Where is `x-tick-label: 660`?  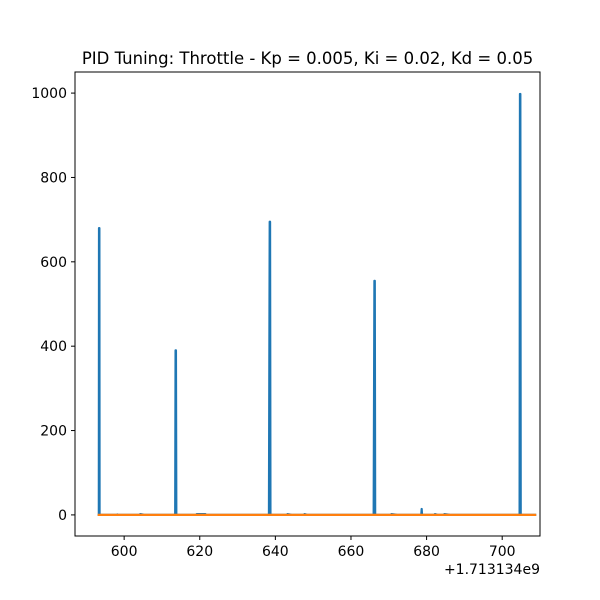 x-tick-label: 660 is located at coordinates (351, 552).